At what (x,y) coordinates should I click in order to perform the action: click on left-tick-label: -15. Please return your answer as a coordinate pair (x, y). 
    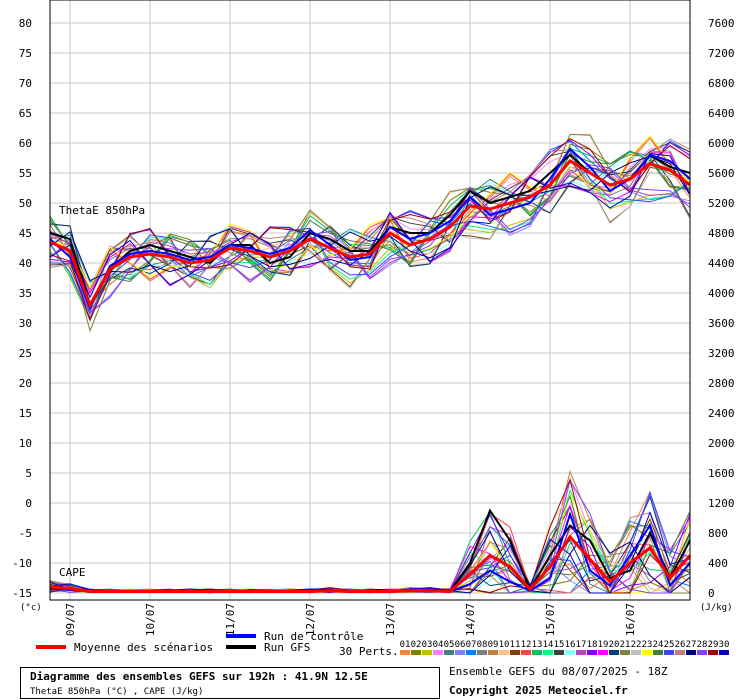
    Looking at the image, I should click on (22, 593).